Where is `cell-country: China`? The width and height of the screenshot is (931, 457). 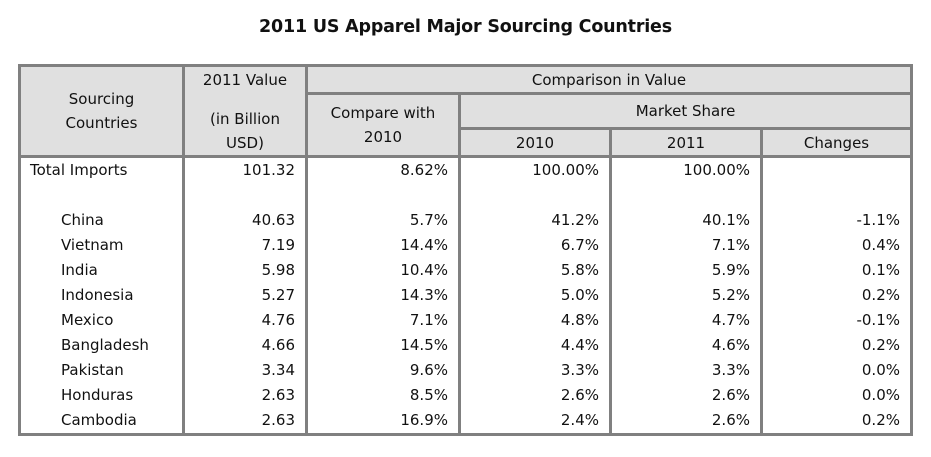
cell-country: China is located at coordinates (101, 220).